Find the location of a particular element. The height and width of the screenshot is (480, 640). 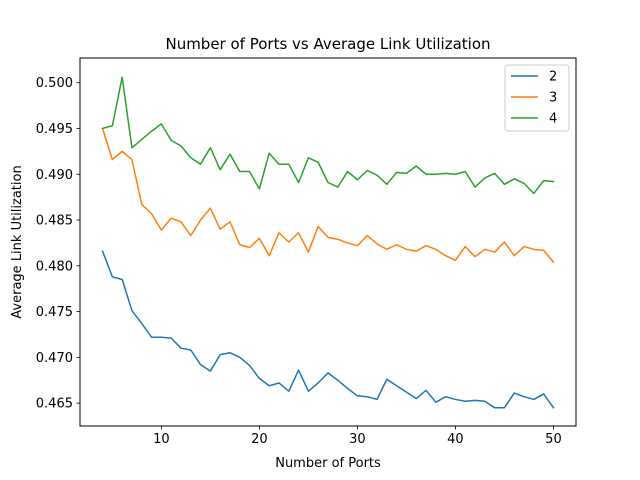

y-tick-label: 0.470 is located at coordinates (54, 358).